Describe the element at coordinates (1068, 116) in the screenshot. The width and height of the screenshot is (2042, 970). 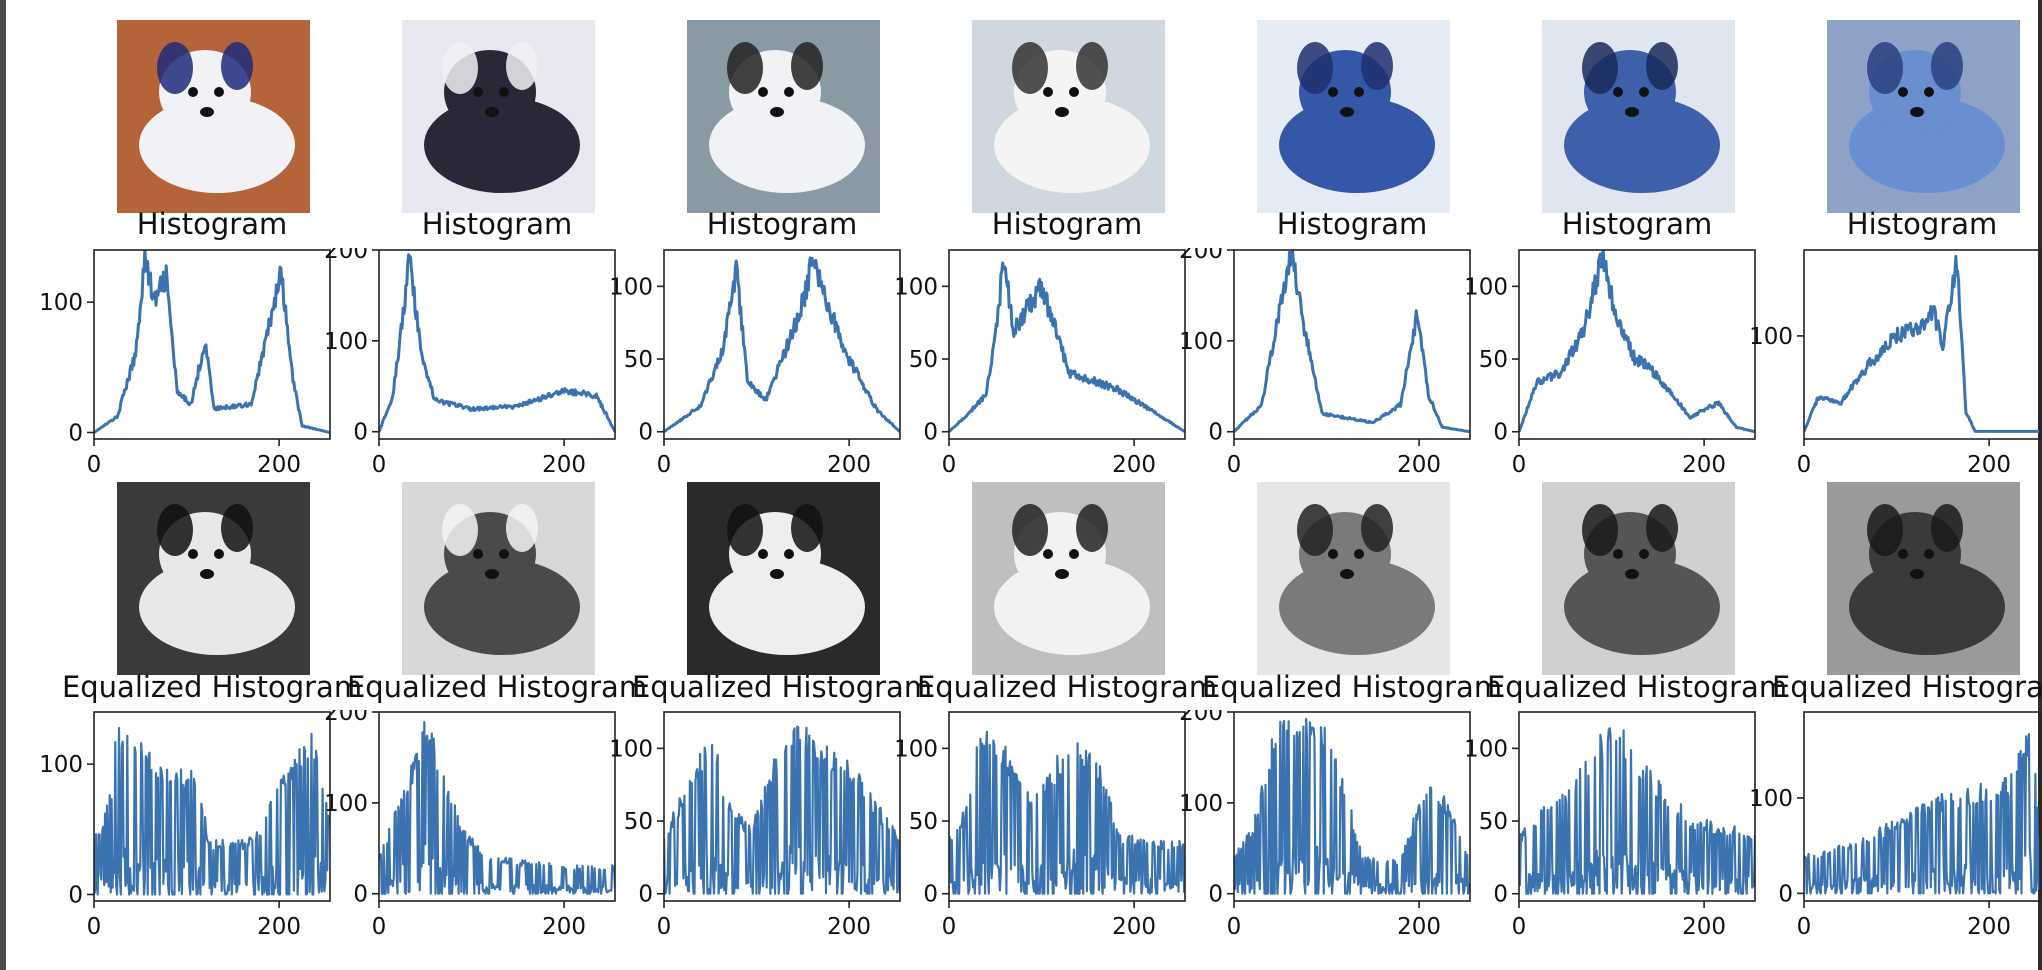
I see `color-photo-white-dog-head-tilted` at that location.